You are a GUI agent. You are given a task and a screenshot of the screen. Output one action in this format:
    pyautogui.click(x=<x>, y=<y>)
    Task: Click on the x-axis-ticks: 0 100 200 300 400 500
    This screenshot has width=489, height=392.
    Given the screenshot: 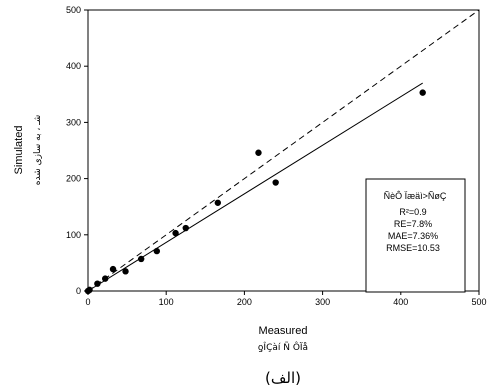 What is the action you would take?
    pyautogui.click(x=286, y=299)
    